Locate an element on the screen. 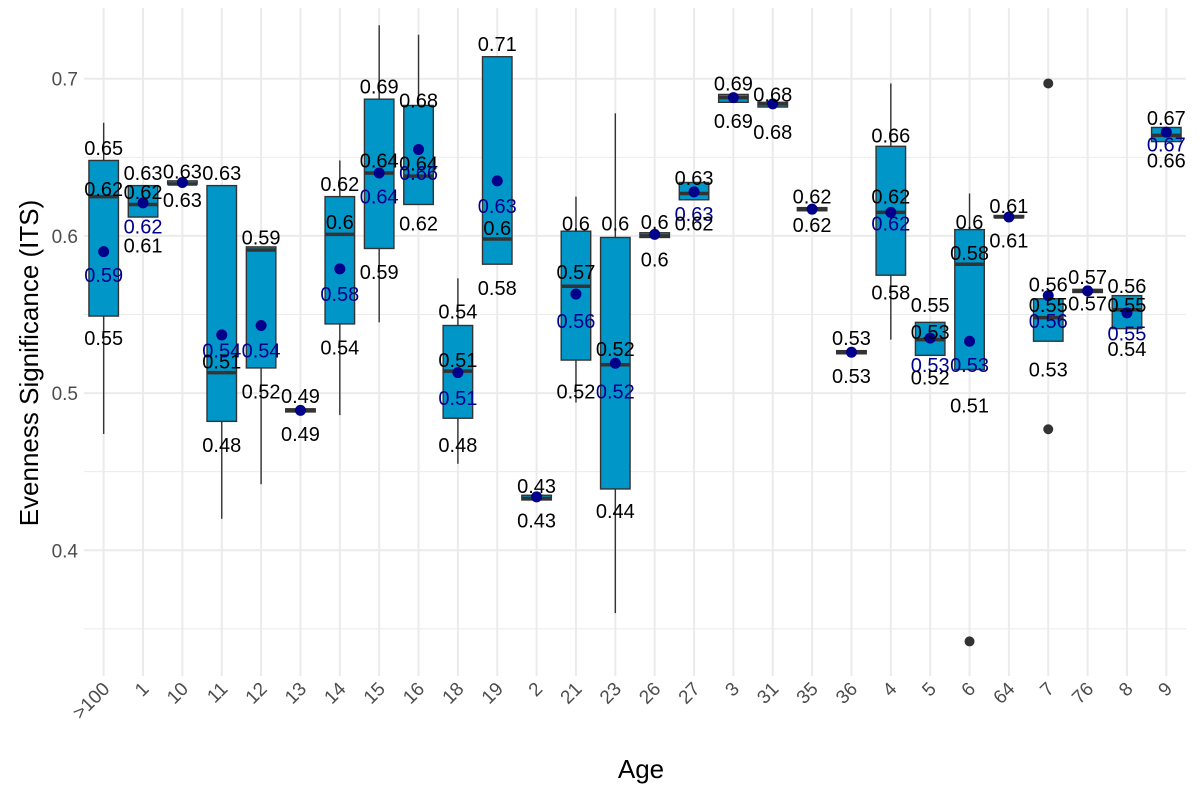 The height and width of the screenshot is (800, 1200). value-label: 0.65 is located at coordinates (103, 149).